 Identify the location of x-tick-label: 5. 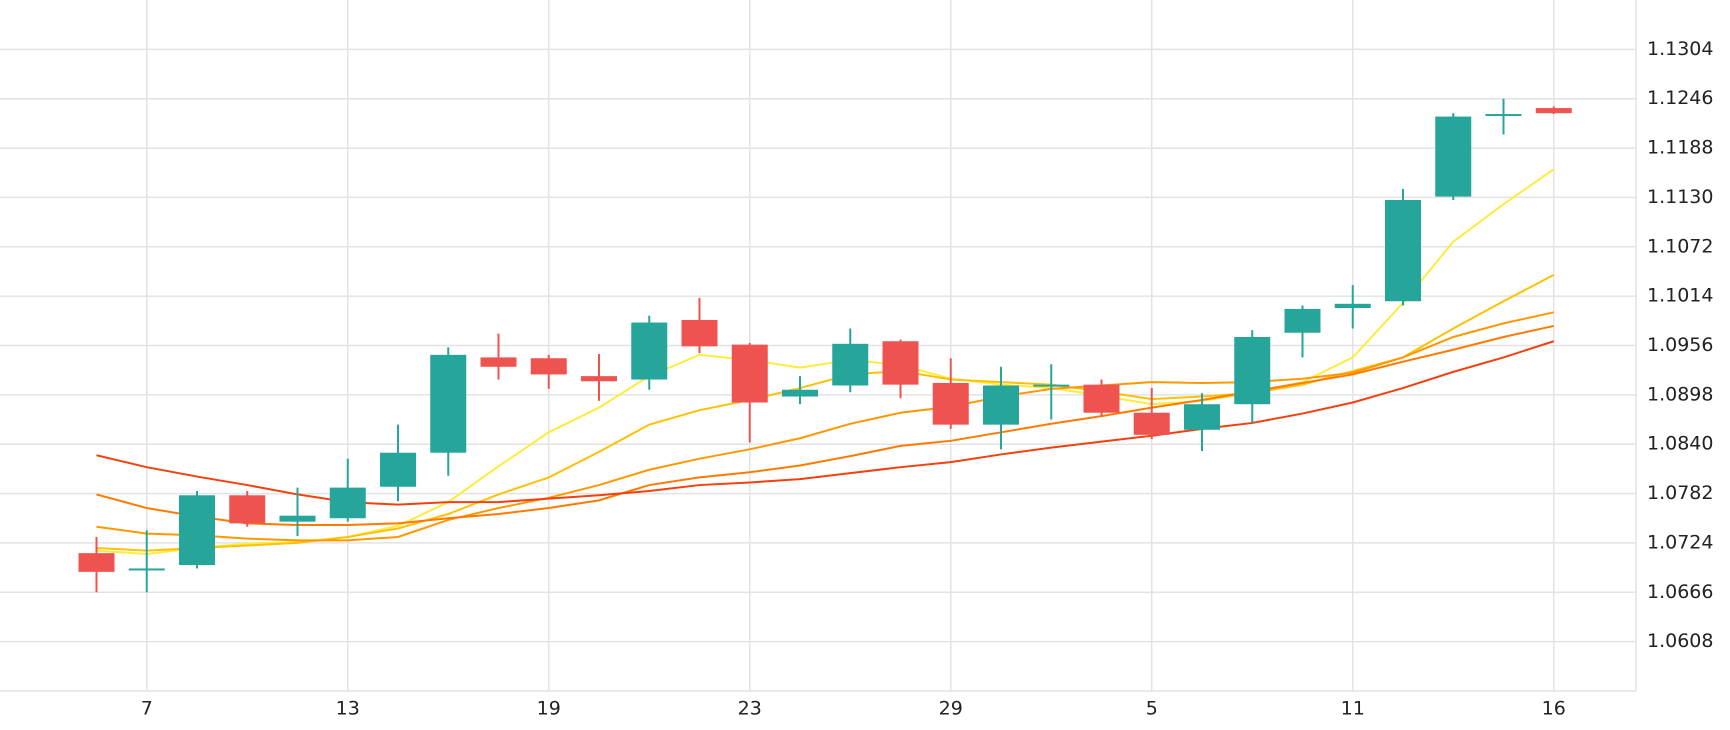
(1152, 709).